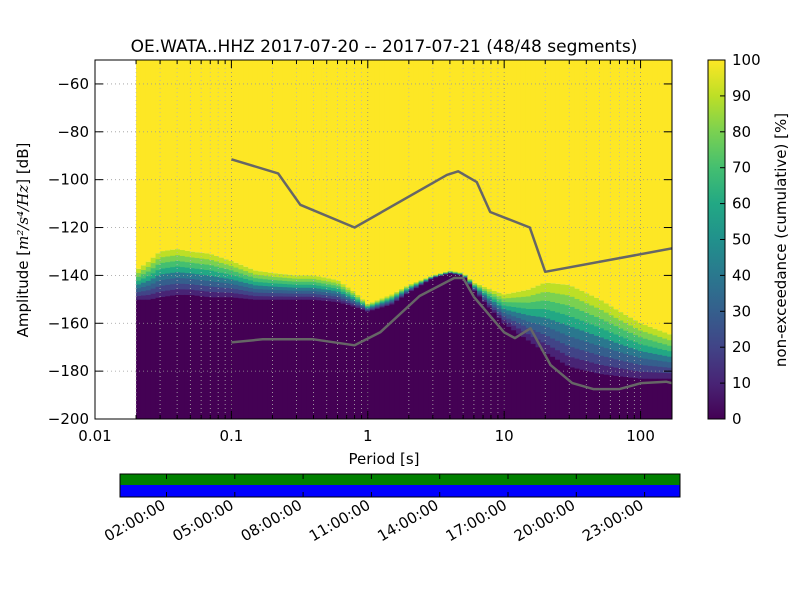 The height and width of the screenshot is (600, 800). Describe the element at coordinates (781, 240) in the screenshot. I see `colorbar-label: non-exceedance (cumulative) [%]` at that location.